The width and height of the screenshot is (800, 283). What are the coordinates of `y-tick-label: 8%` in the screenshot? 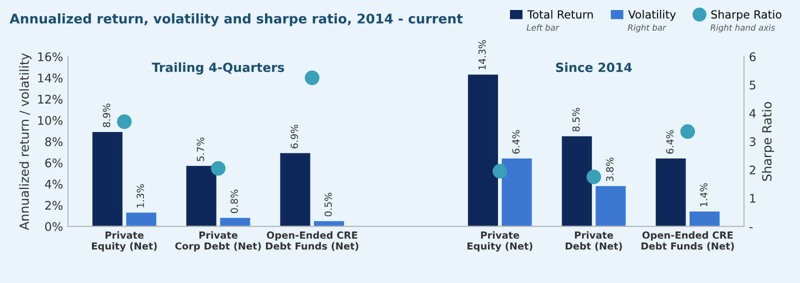 It's located at (53, 141).